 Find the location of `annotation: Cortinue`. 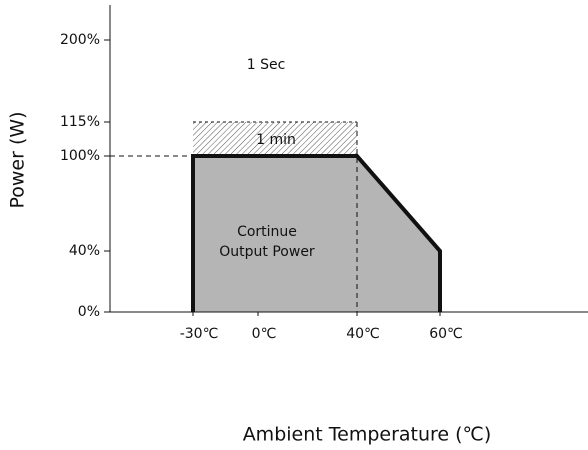

annotation: Cortinue is located at coordinates (267, 232).